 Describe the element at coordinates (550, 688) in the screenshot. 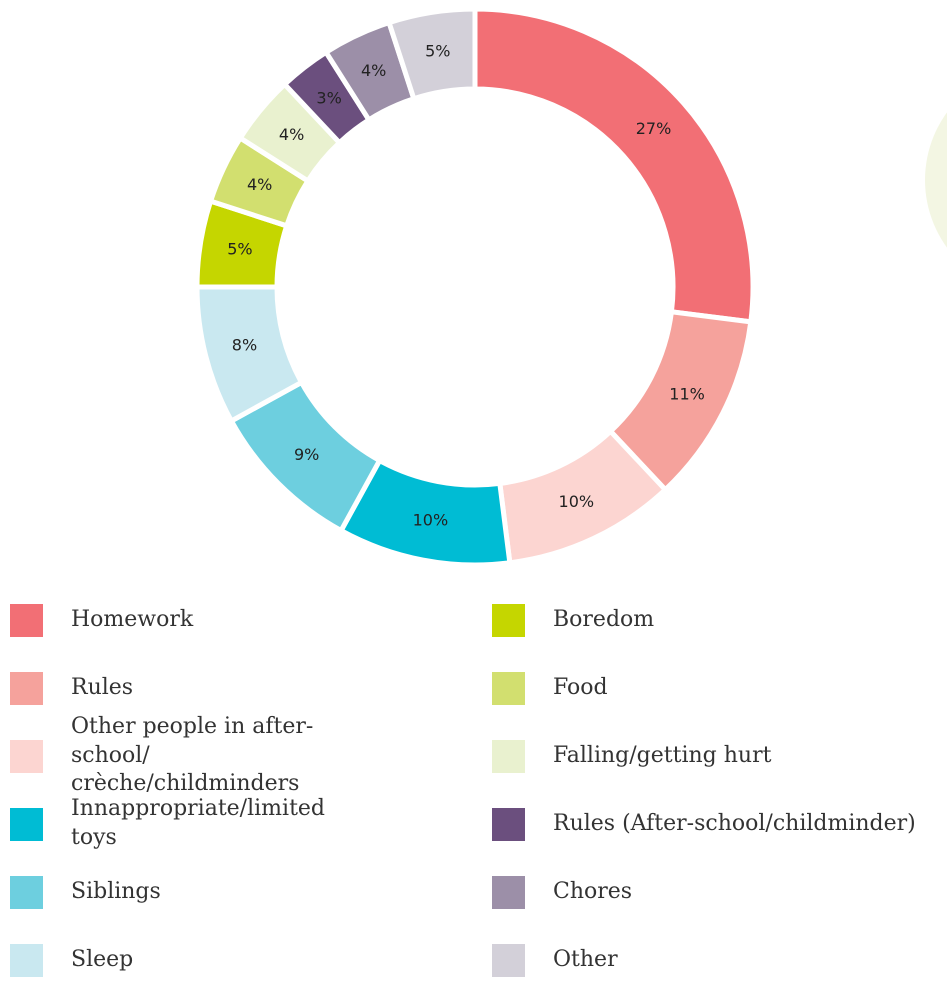

I see `legend-item: Food` at that location.